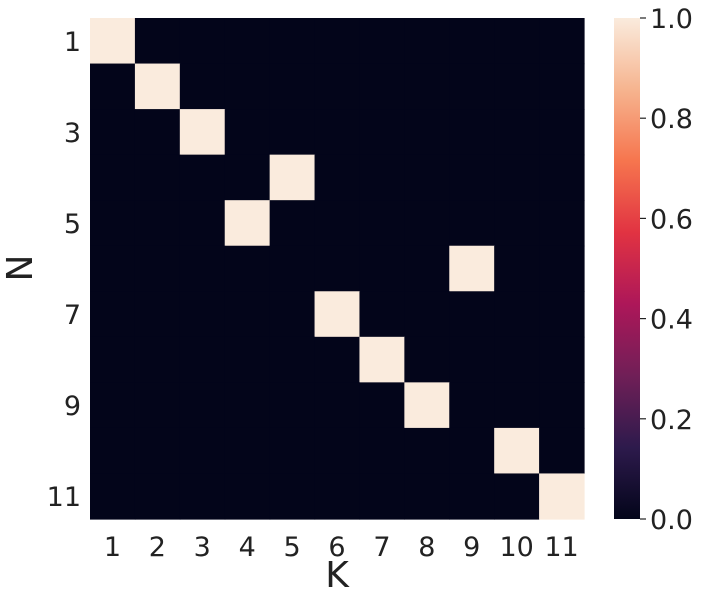 The height and width of the screenshot is (595, 718). What do you see at coordinates (72, 42) in the screenshot?
I see `y-tick-label: 1` at bounding box center [72, 42].